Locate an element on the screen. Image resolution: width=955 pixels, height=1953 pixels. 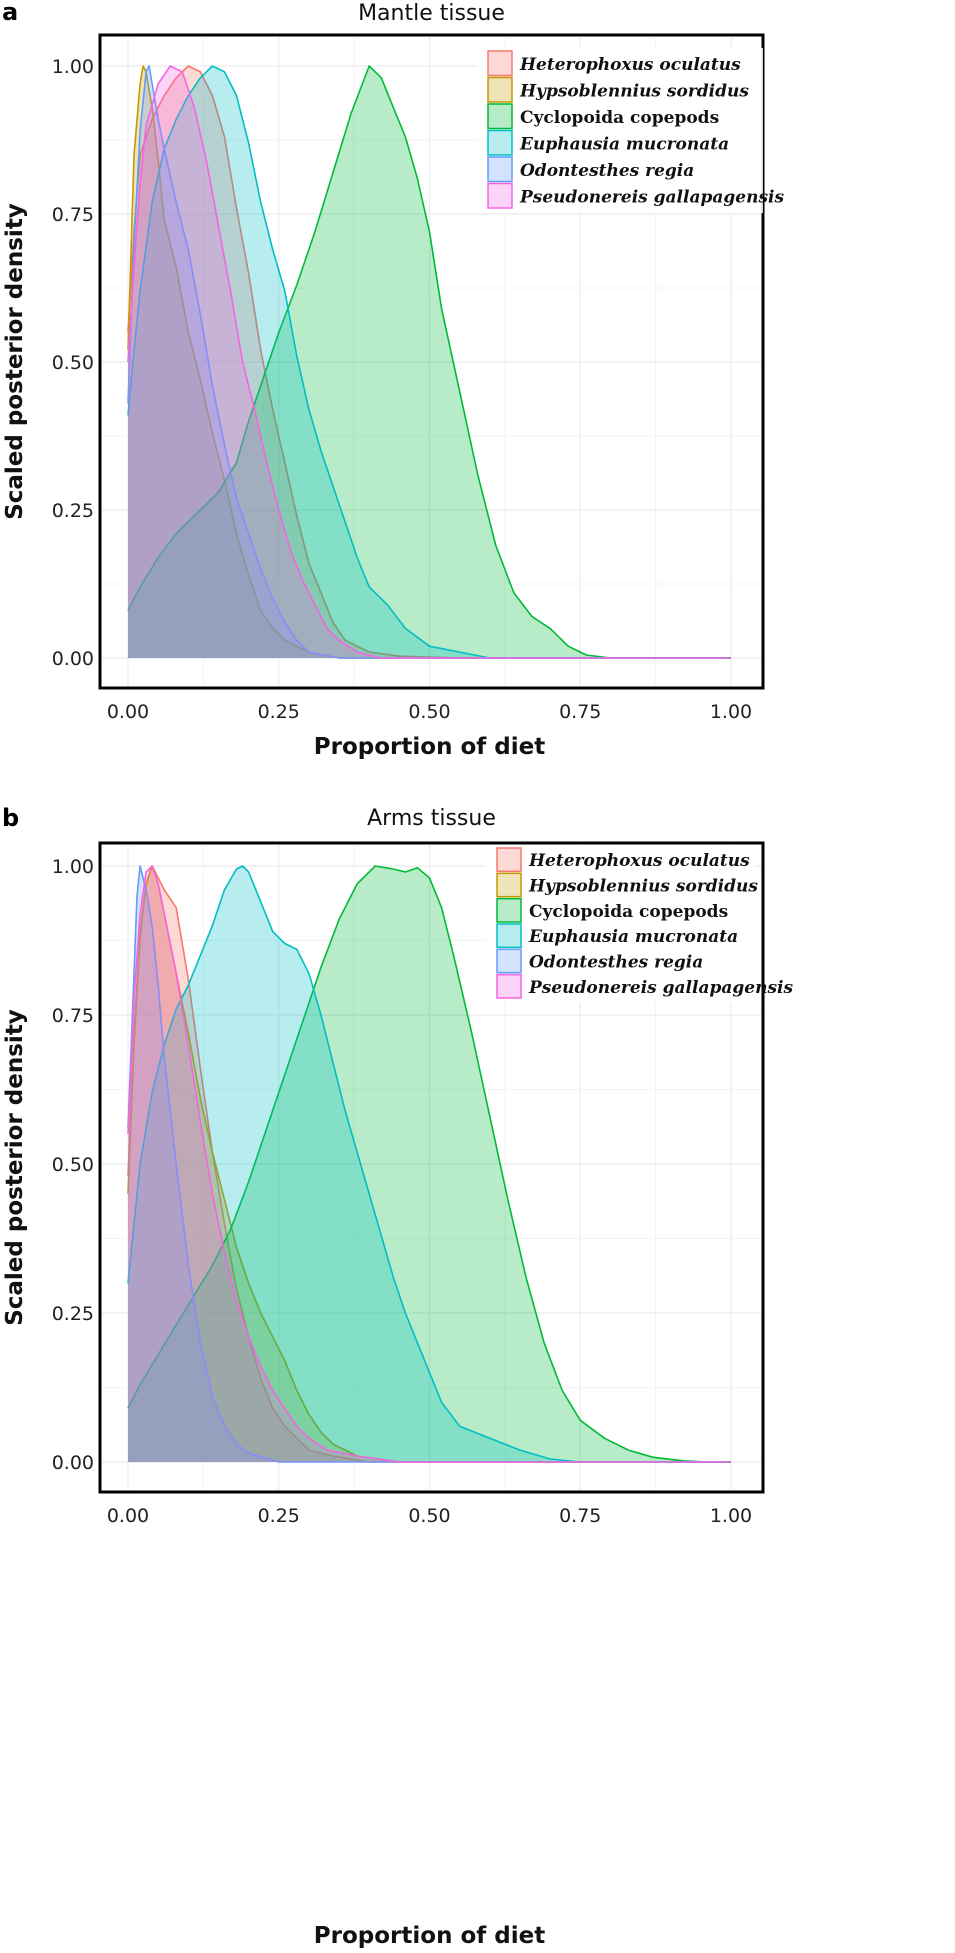
panel-label: a is located at coordinates (10, 13).